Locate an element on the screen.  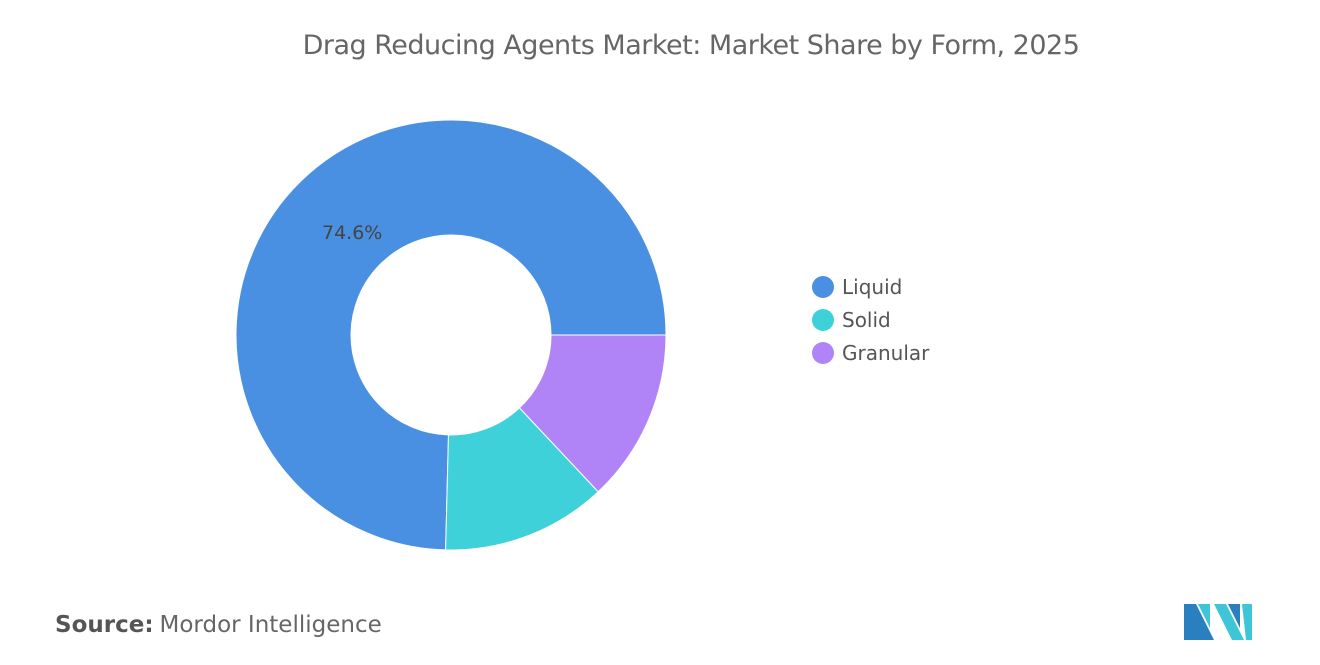
legend-label: Solid is located at coordinates (866, 319).